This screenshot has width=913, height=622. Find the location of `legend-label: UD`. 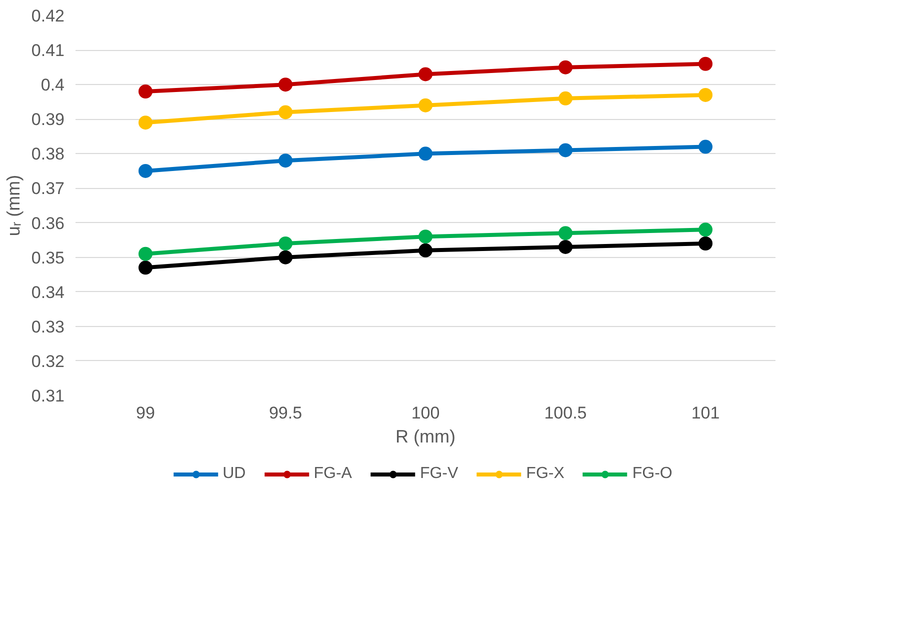

legend-label: UD is located at coordinates (234, 474).